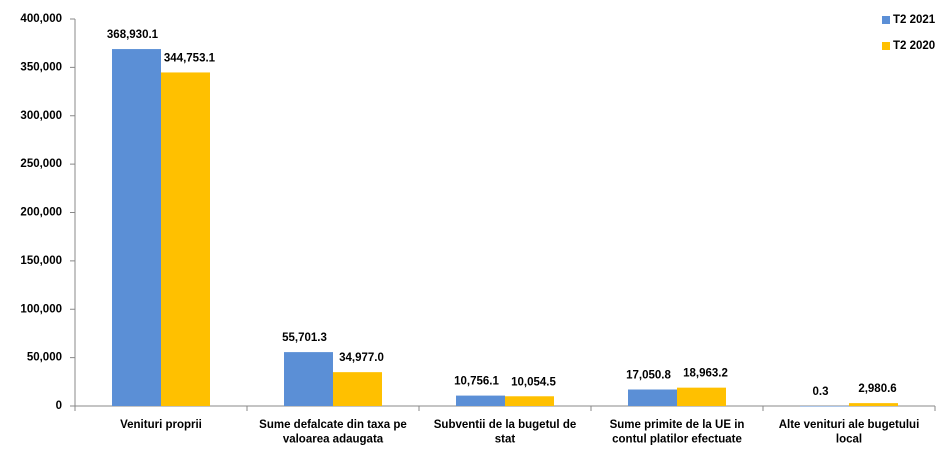 This screenshot has height=449, width=940. What do you see at coordinates (877, 389) in the screenshot?
I see `value-label: 2,980.6` at bounding box center [877, 389].